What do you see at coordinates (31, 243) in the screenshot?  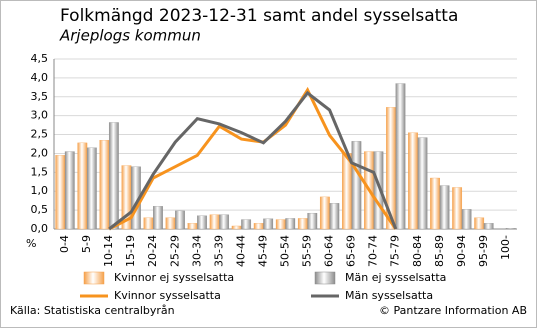 I see `y-axis-label: %` at bounding box center [31, 243].